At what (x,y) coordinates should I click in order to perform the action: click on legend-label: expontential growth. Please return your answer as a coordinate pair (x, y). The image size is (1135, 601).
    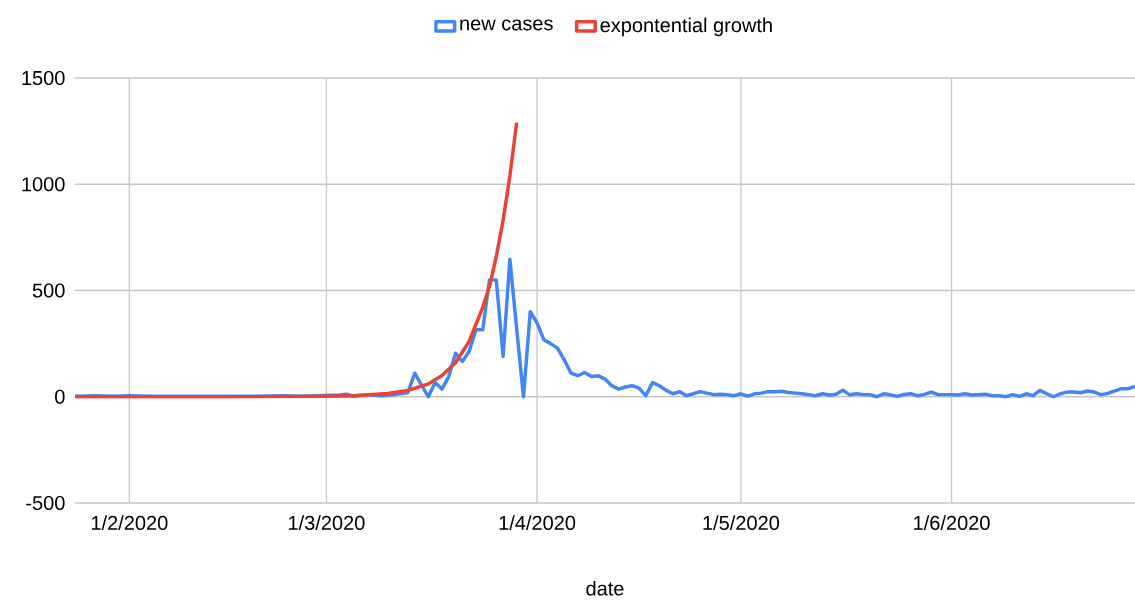
    Looking at the image, I should click on (686, 27).